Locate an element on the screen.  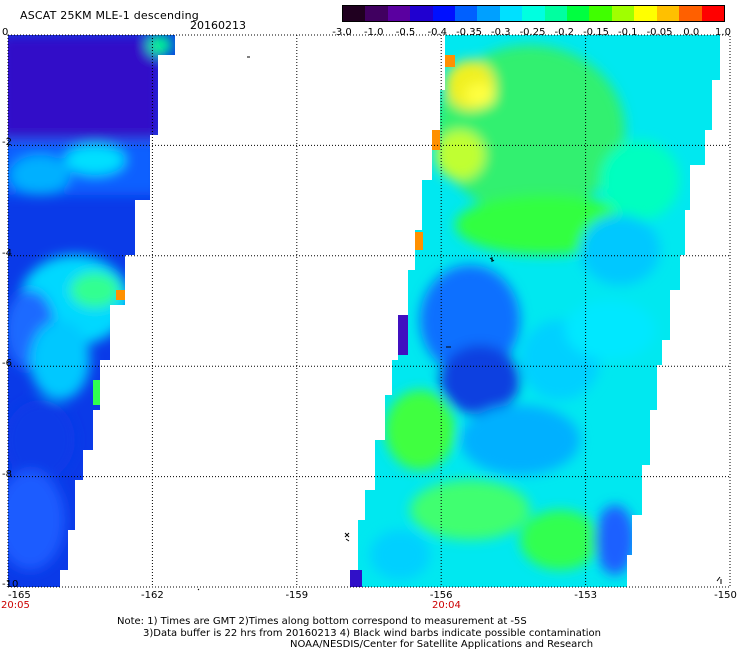
x-tick-label: -153 is located at coordinates (585, 595).